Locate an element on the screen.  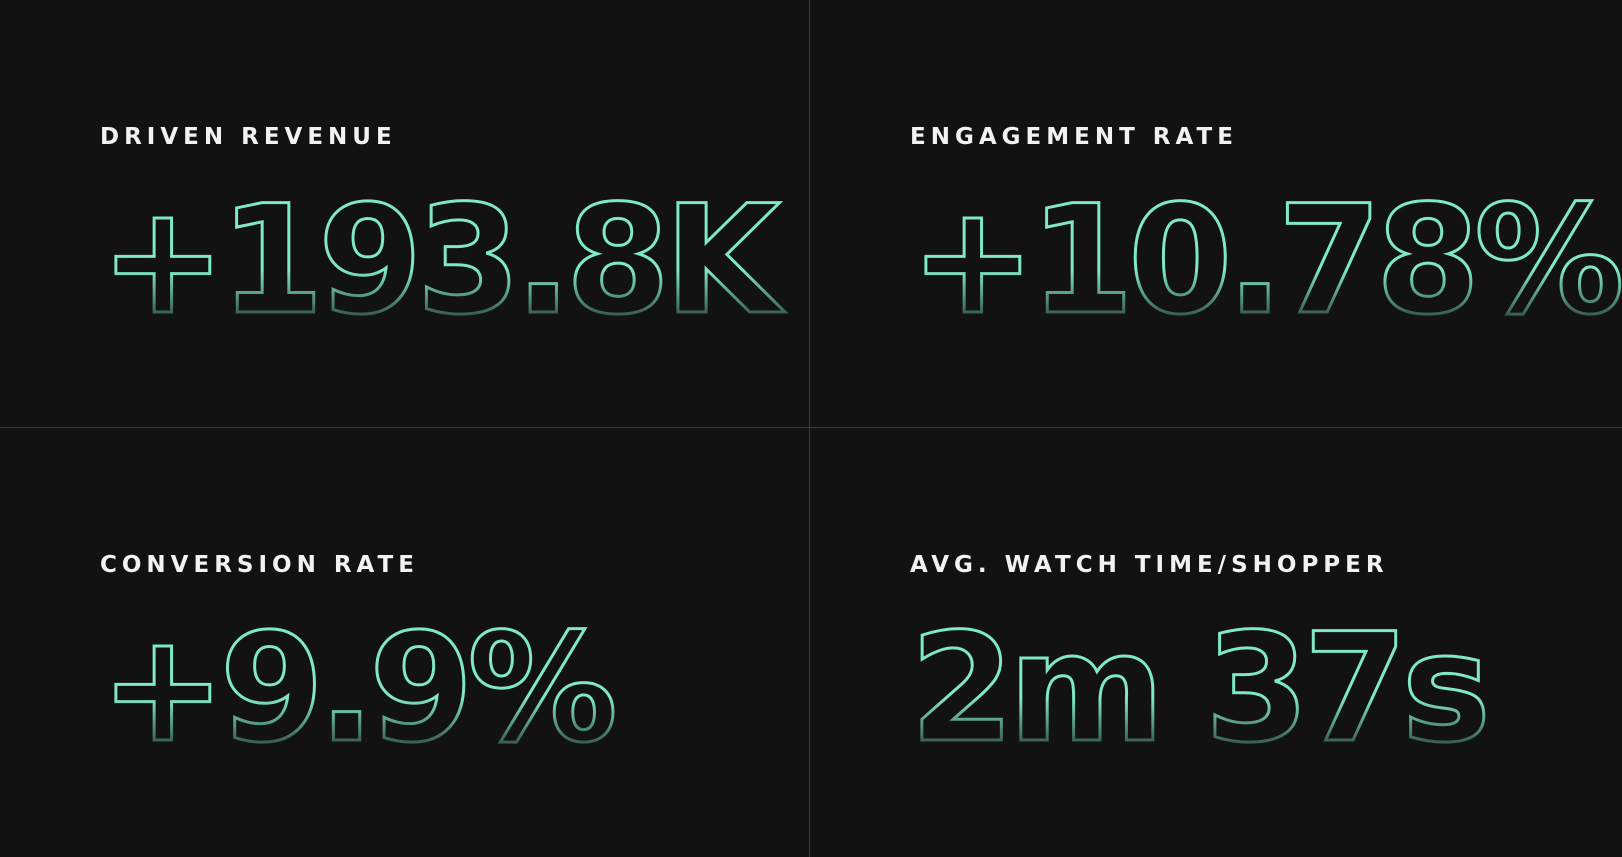
stat-value: 2m 37s is located at coordinates (1201, 689).